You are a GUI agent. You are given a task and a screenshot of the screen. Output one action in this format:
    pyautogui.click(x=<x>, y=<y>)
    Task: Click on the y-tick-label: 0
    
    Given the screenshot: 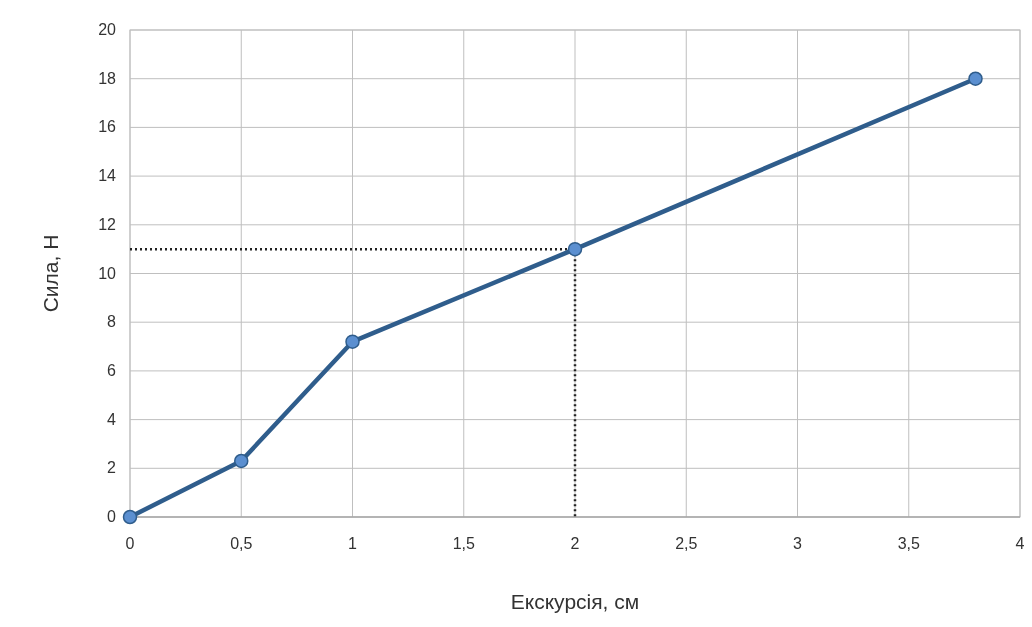 What is the action you would take?
    pyautogui.click(x=112, y=516)
    